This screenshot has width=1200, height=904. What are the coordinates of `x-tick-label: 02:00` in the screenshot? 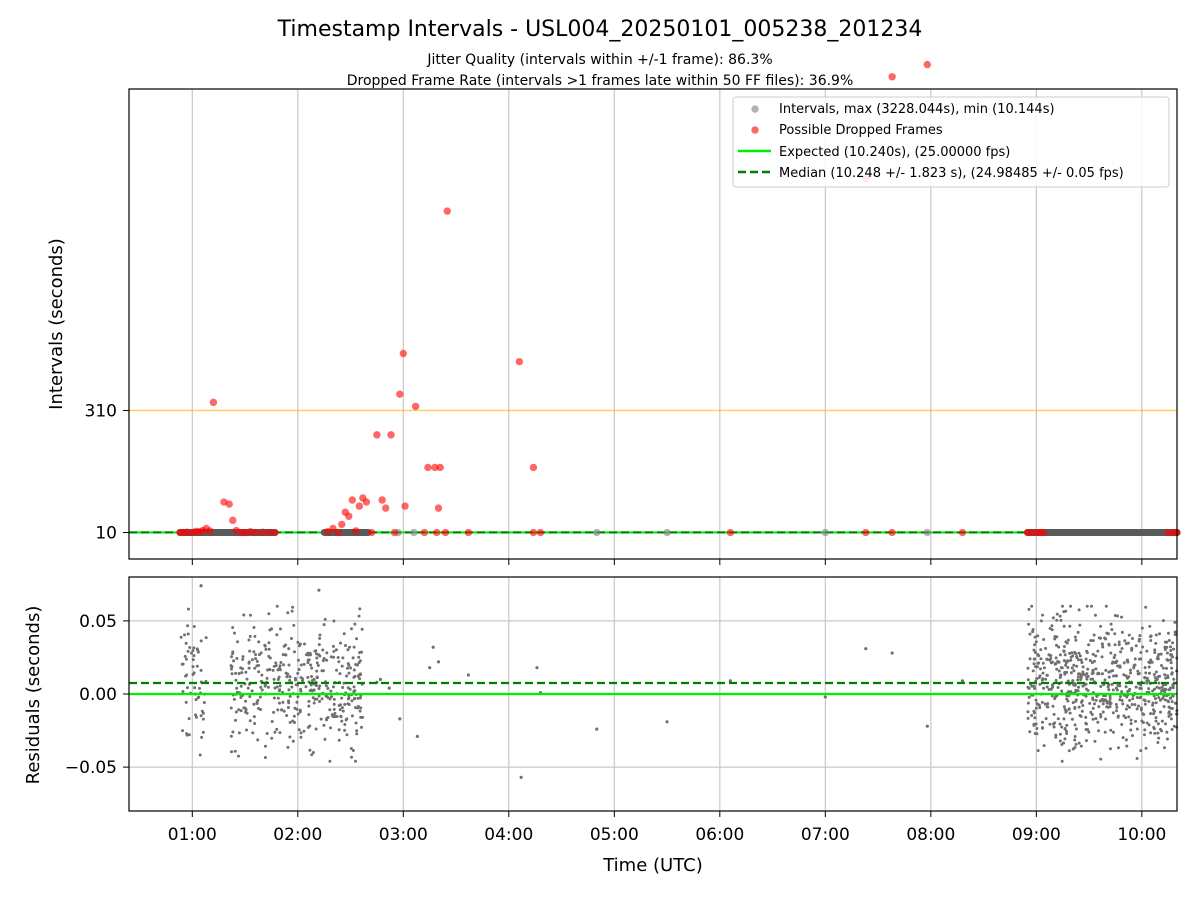 It's located at (297, 835).